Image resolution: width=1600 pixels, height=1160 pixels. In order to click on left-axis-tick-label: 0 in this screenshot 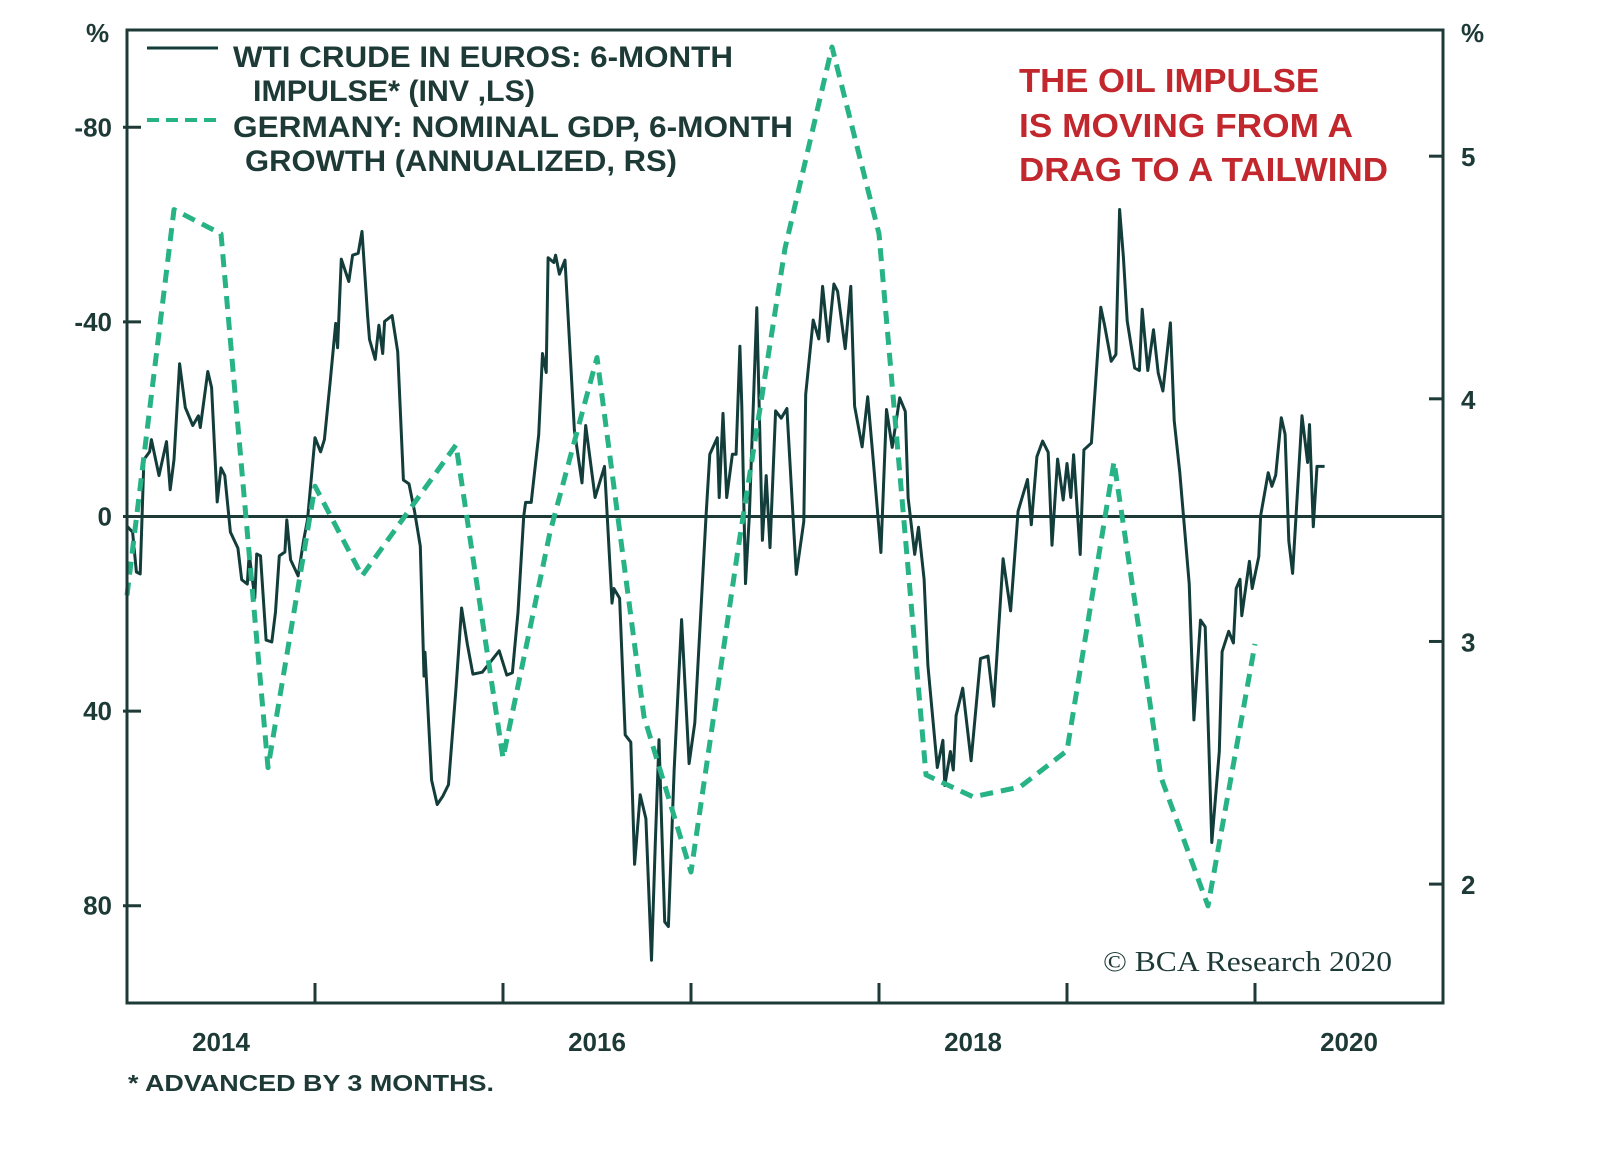, I will do `click(105, 517)`.